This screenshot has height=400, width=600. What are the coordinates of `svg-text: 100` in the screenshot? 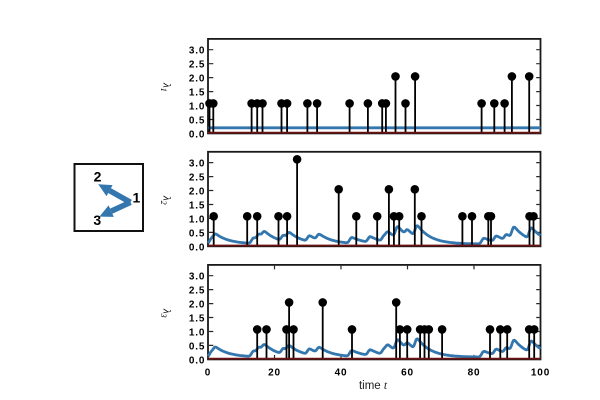 It's located at (540, 373).